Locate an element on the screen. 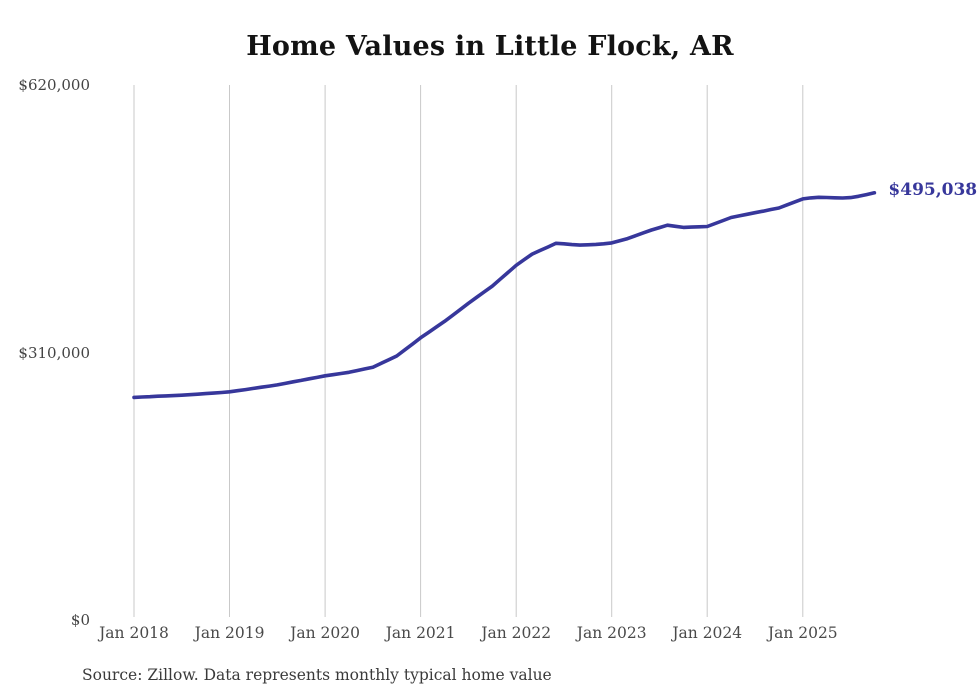  x-tick-jan-2024: Jan 2024 is located at coordinates (707, 633).